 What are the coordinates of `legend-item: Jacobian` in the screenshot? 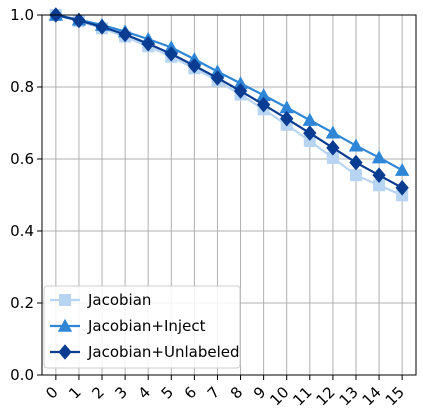 It's located at (100, 300).